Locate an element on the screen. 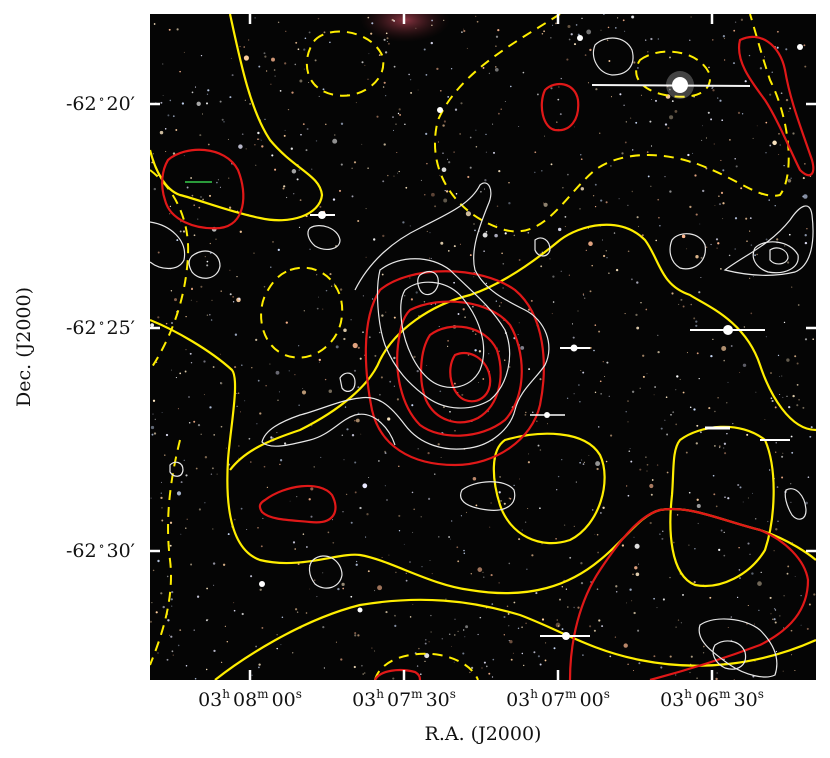  glare-artifact is located at coordinates (405, 28).